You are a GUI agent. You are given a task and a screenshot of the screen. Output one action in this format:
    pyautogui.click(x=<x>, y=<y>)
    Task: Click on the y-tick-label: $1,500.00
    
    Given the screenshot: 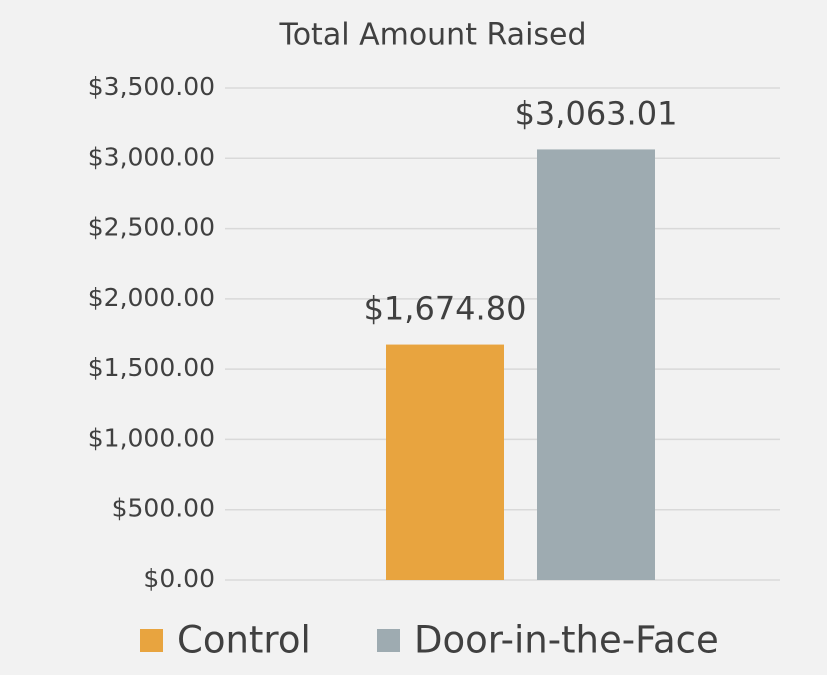 What is the action you would take?
    pyautogui.click(x=151, y=367)
    